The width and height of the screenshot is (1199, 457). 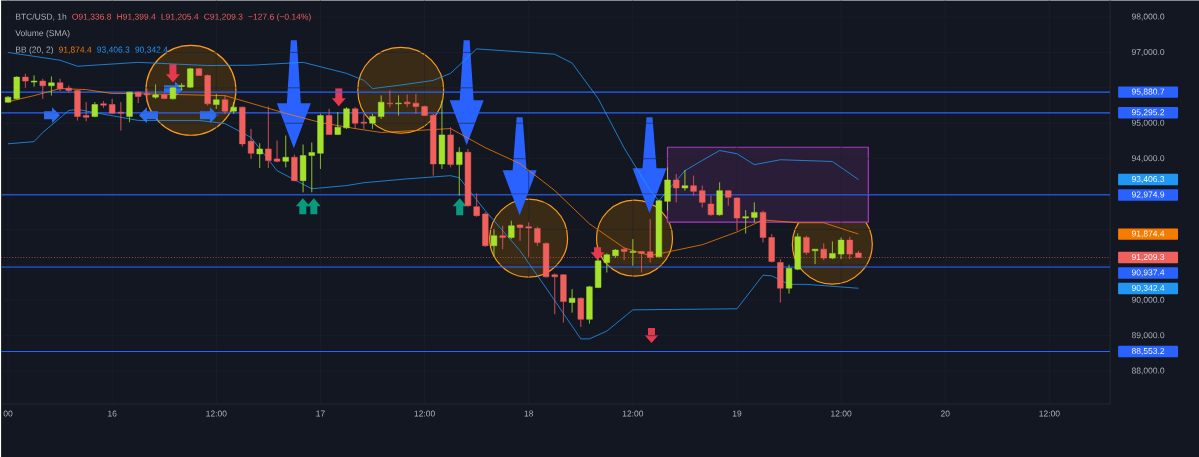 What do you see at coordinates (136, 17) in the screenshot?
I see `annotation: H91,399.4` at bounding box center [136, 17].